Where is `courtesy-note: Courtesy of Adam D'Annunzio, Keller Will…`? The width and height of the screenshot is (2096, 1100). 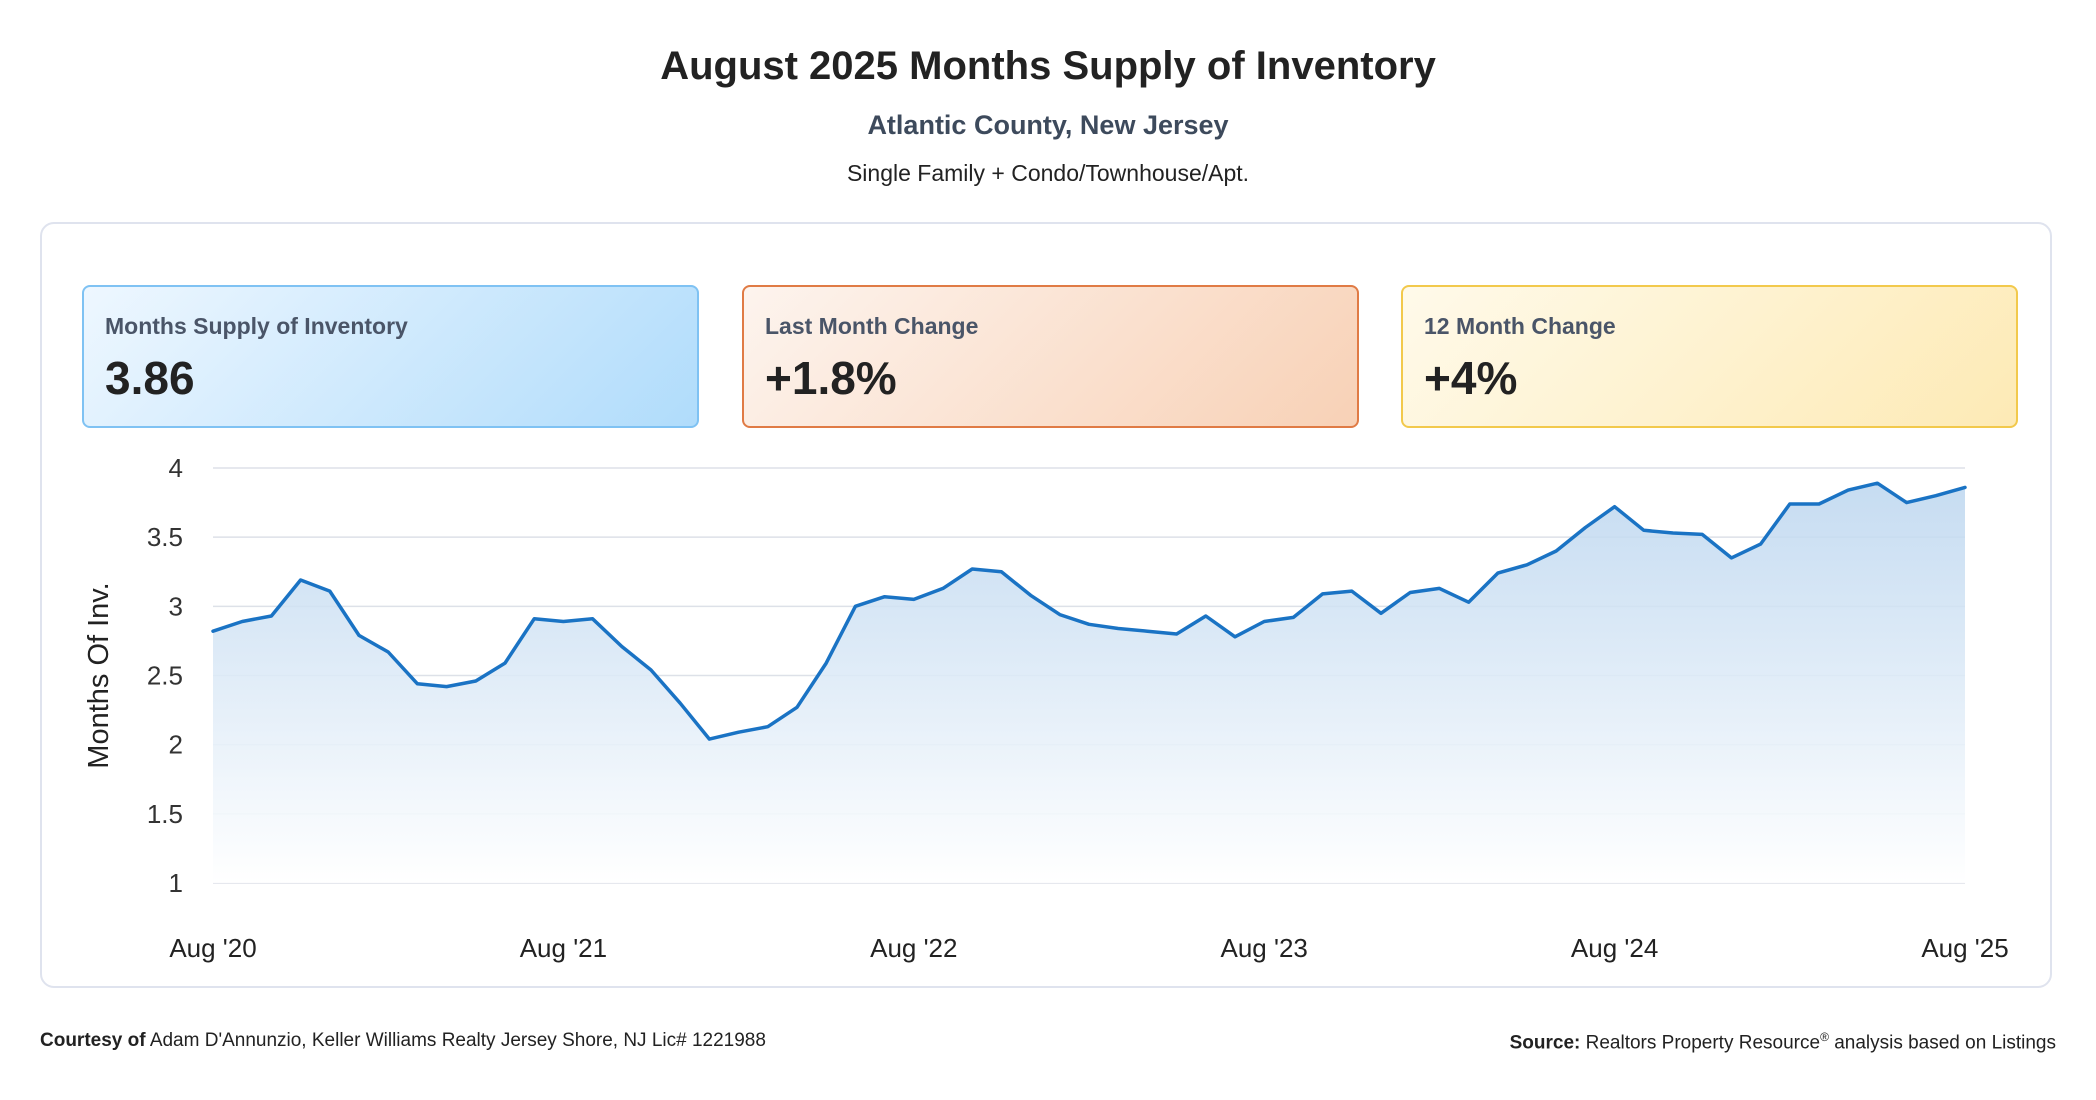 courtesy-note: Courtesy of Adam D'Annunzio, Keller Will… is located at coordinates (403, 1041).